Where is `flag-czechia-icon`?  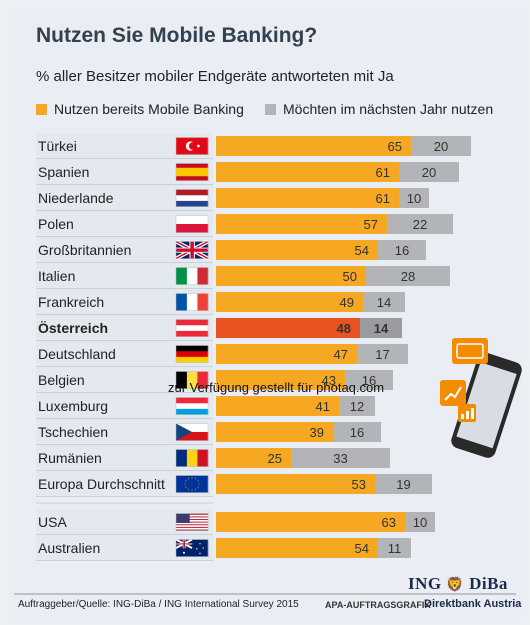 flag-czechia-icon is located at coordinates (192, 432).